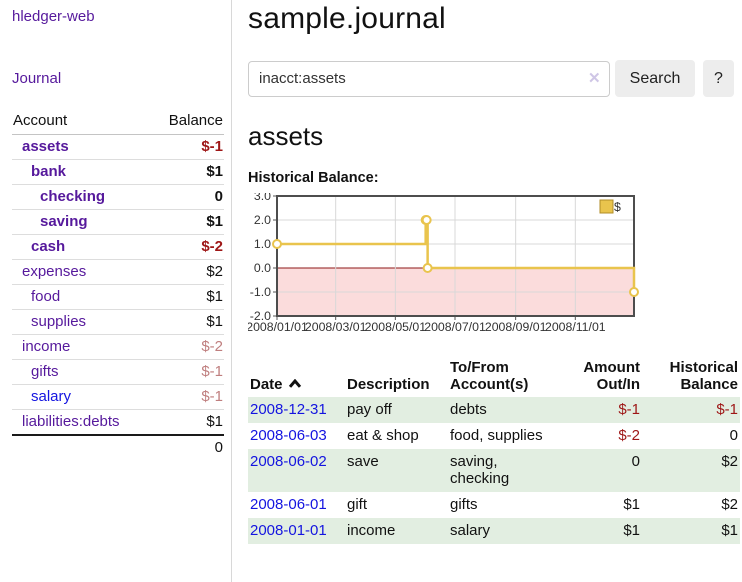  I want to click on transaction-accounts: gifts, so click(464, 504).